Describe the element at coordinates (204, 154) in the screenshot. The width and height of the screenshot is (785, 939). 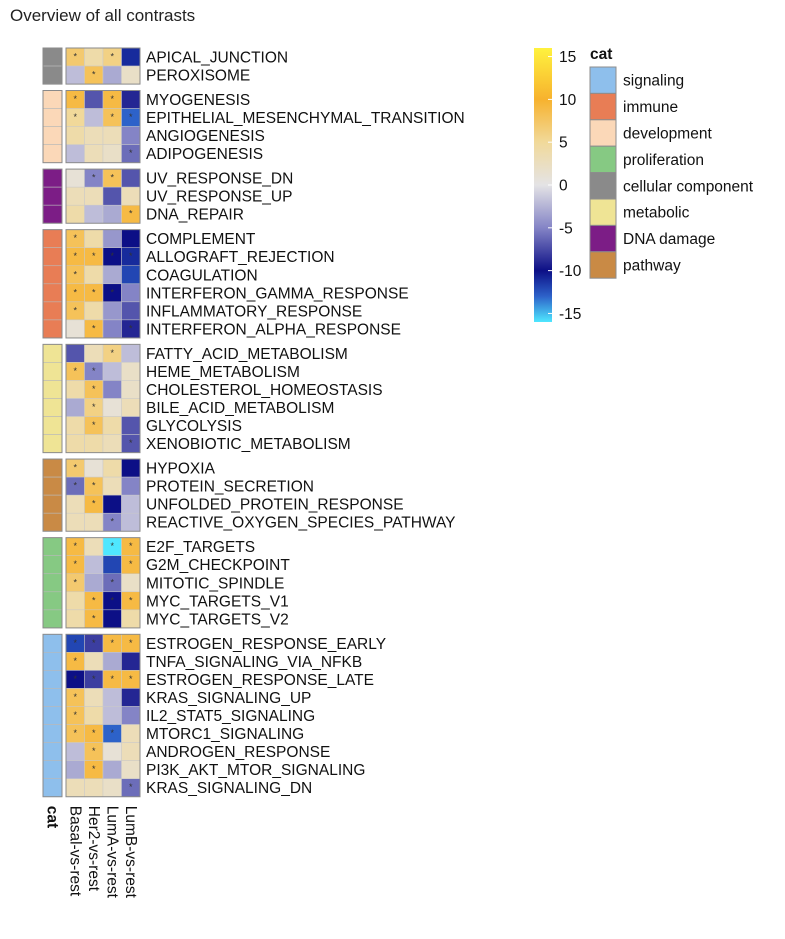
I see `row-label: ADIPOGENESIS` at that location.